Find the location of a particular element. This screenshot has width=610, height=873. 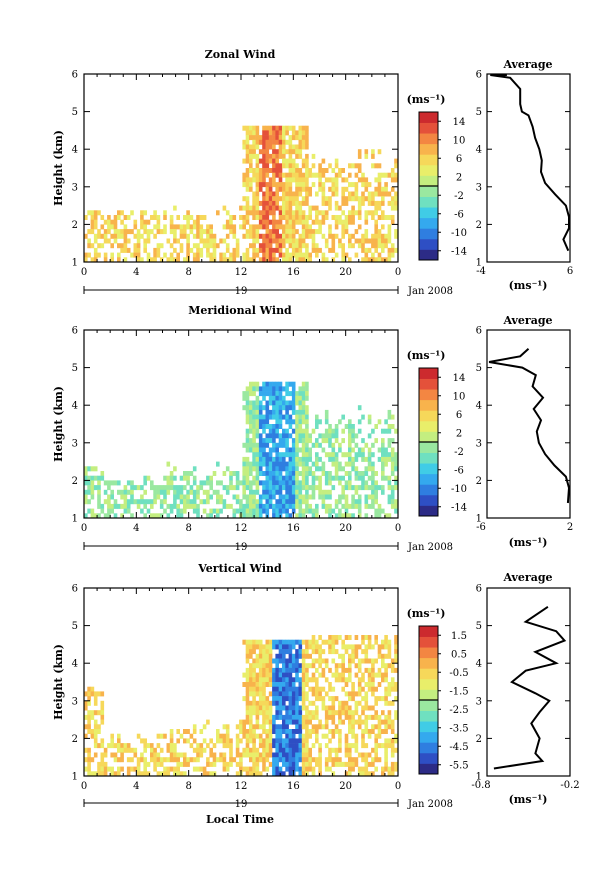

colorbar-tick-label: -2 is located at coordinates (459, 196).